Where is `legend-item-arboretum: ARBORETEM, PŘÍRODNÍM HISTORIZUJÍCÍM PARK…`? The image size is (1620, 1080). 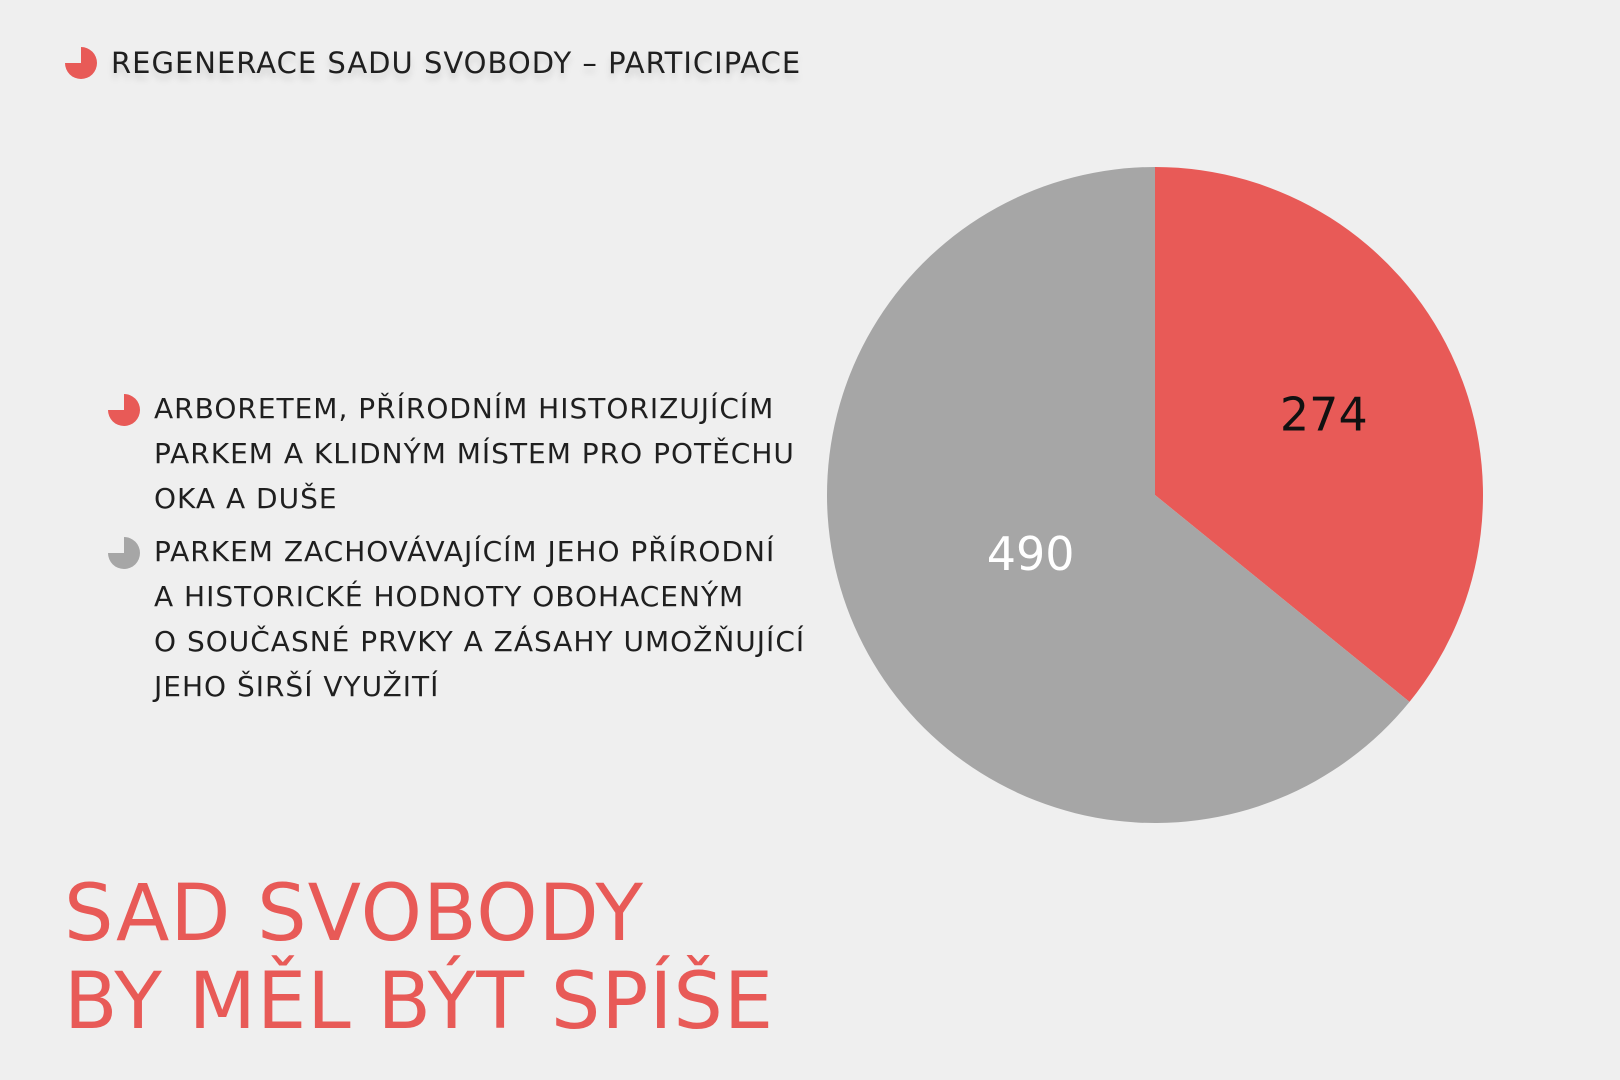
legend-item-arboretum: ARBORETEM, PŘÍRODNÍM HISTORIZUJÍCÍM PARK… is located at coordinates (467, 453).